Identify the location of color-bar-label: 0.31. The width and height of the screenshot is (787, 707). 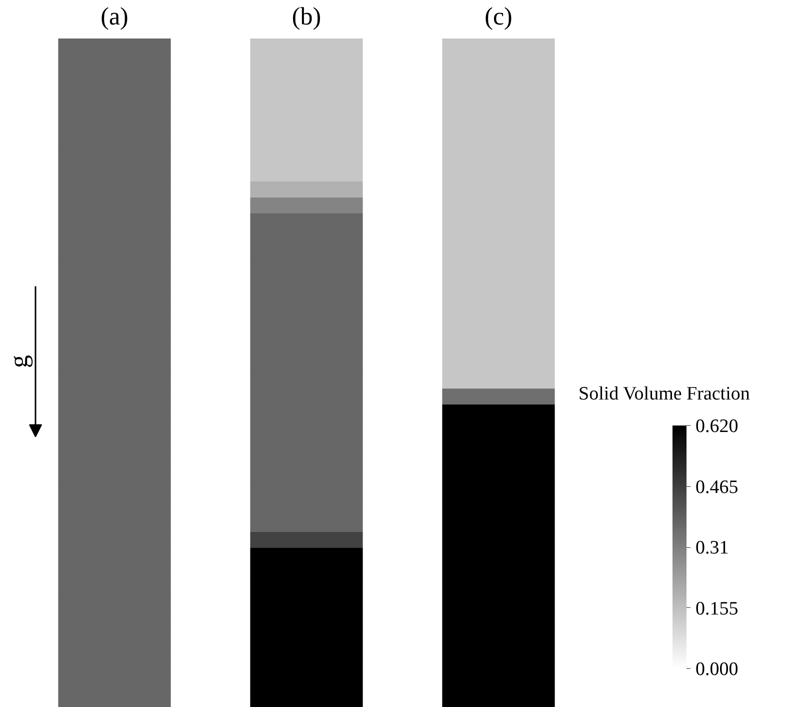
(712, 548).